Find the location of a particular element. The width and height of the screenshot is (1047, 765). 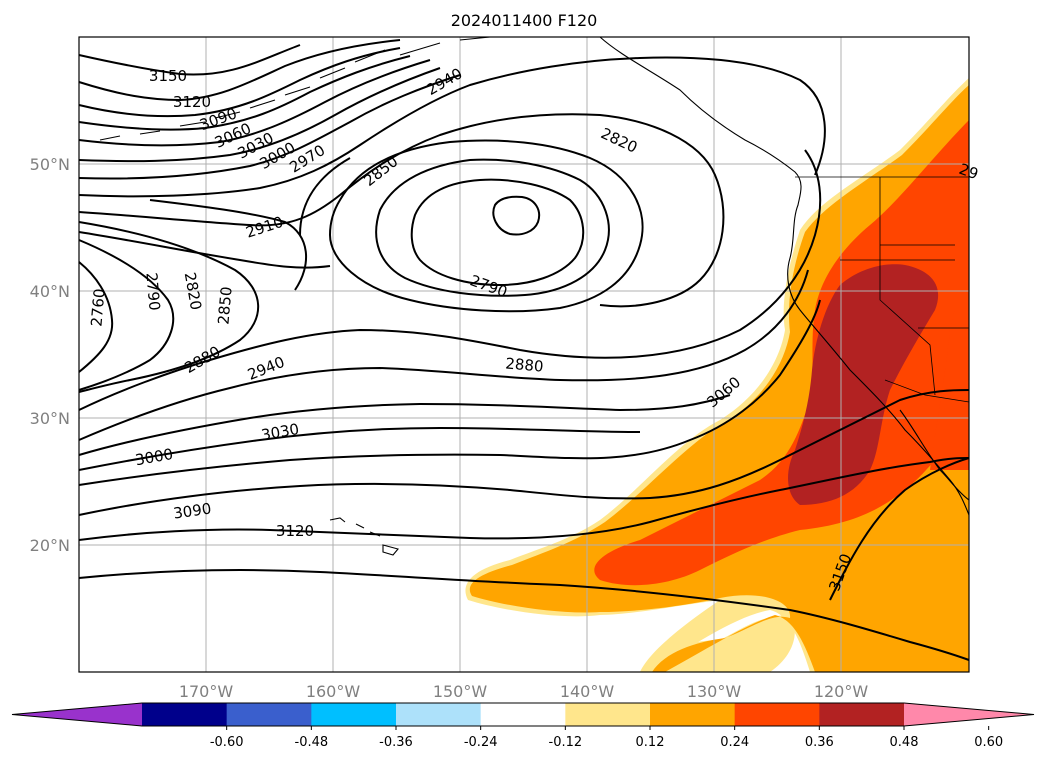

contour-2790-ring is located at coordinates (497, 232).